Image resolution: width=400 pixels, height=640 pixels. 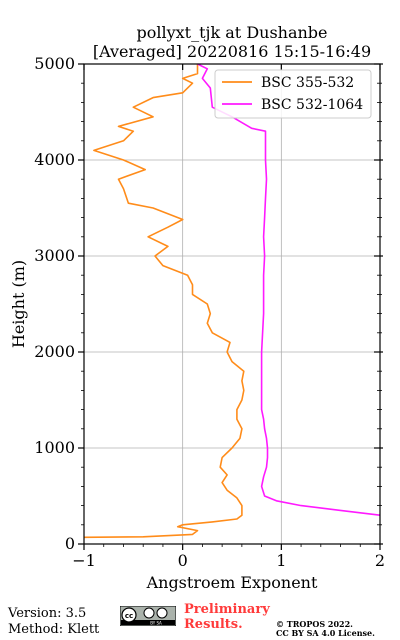 What do you see at coordinates (156, 623) in the screenshot?
I see `cc-badge-right: BY SA` at bounding box center [156, 623].